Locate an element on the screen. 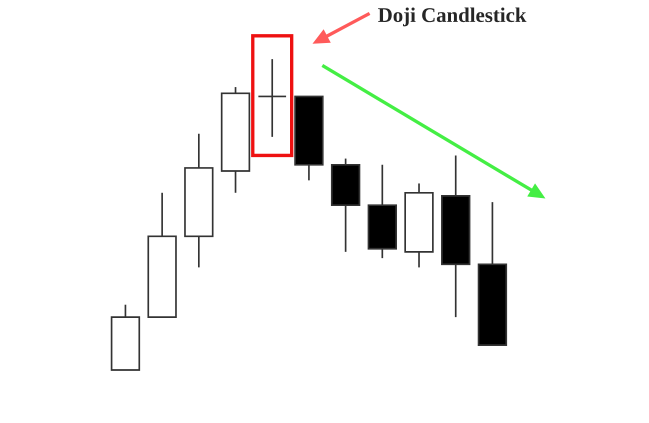 This screenshot has height=423, width=649. candlestick is located at coordinates (272, 98).